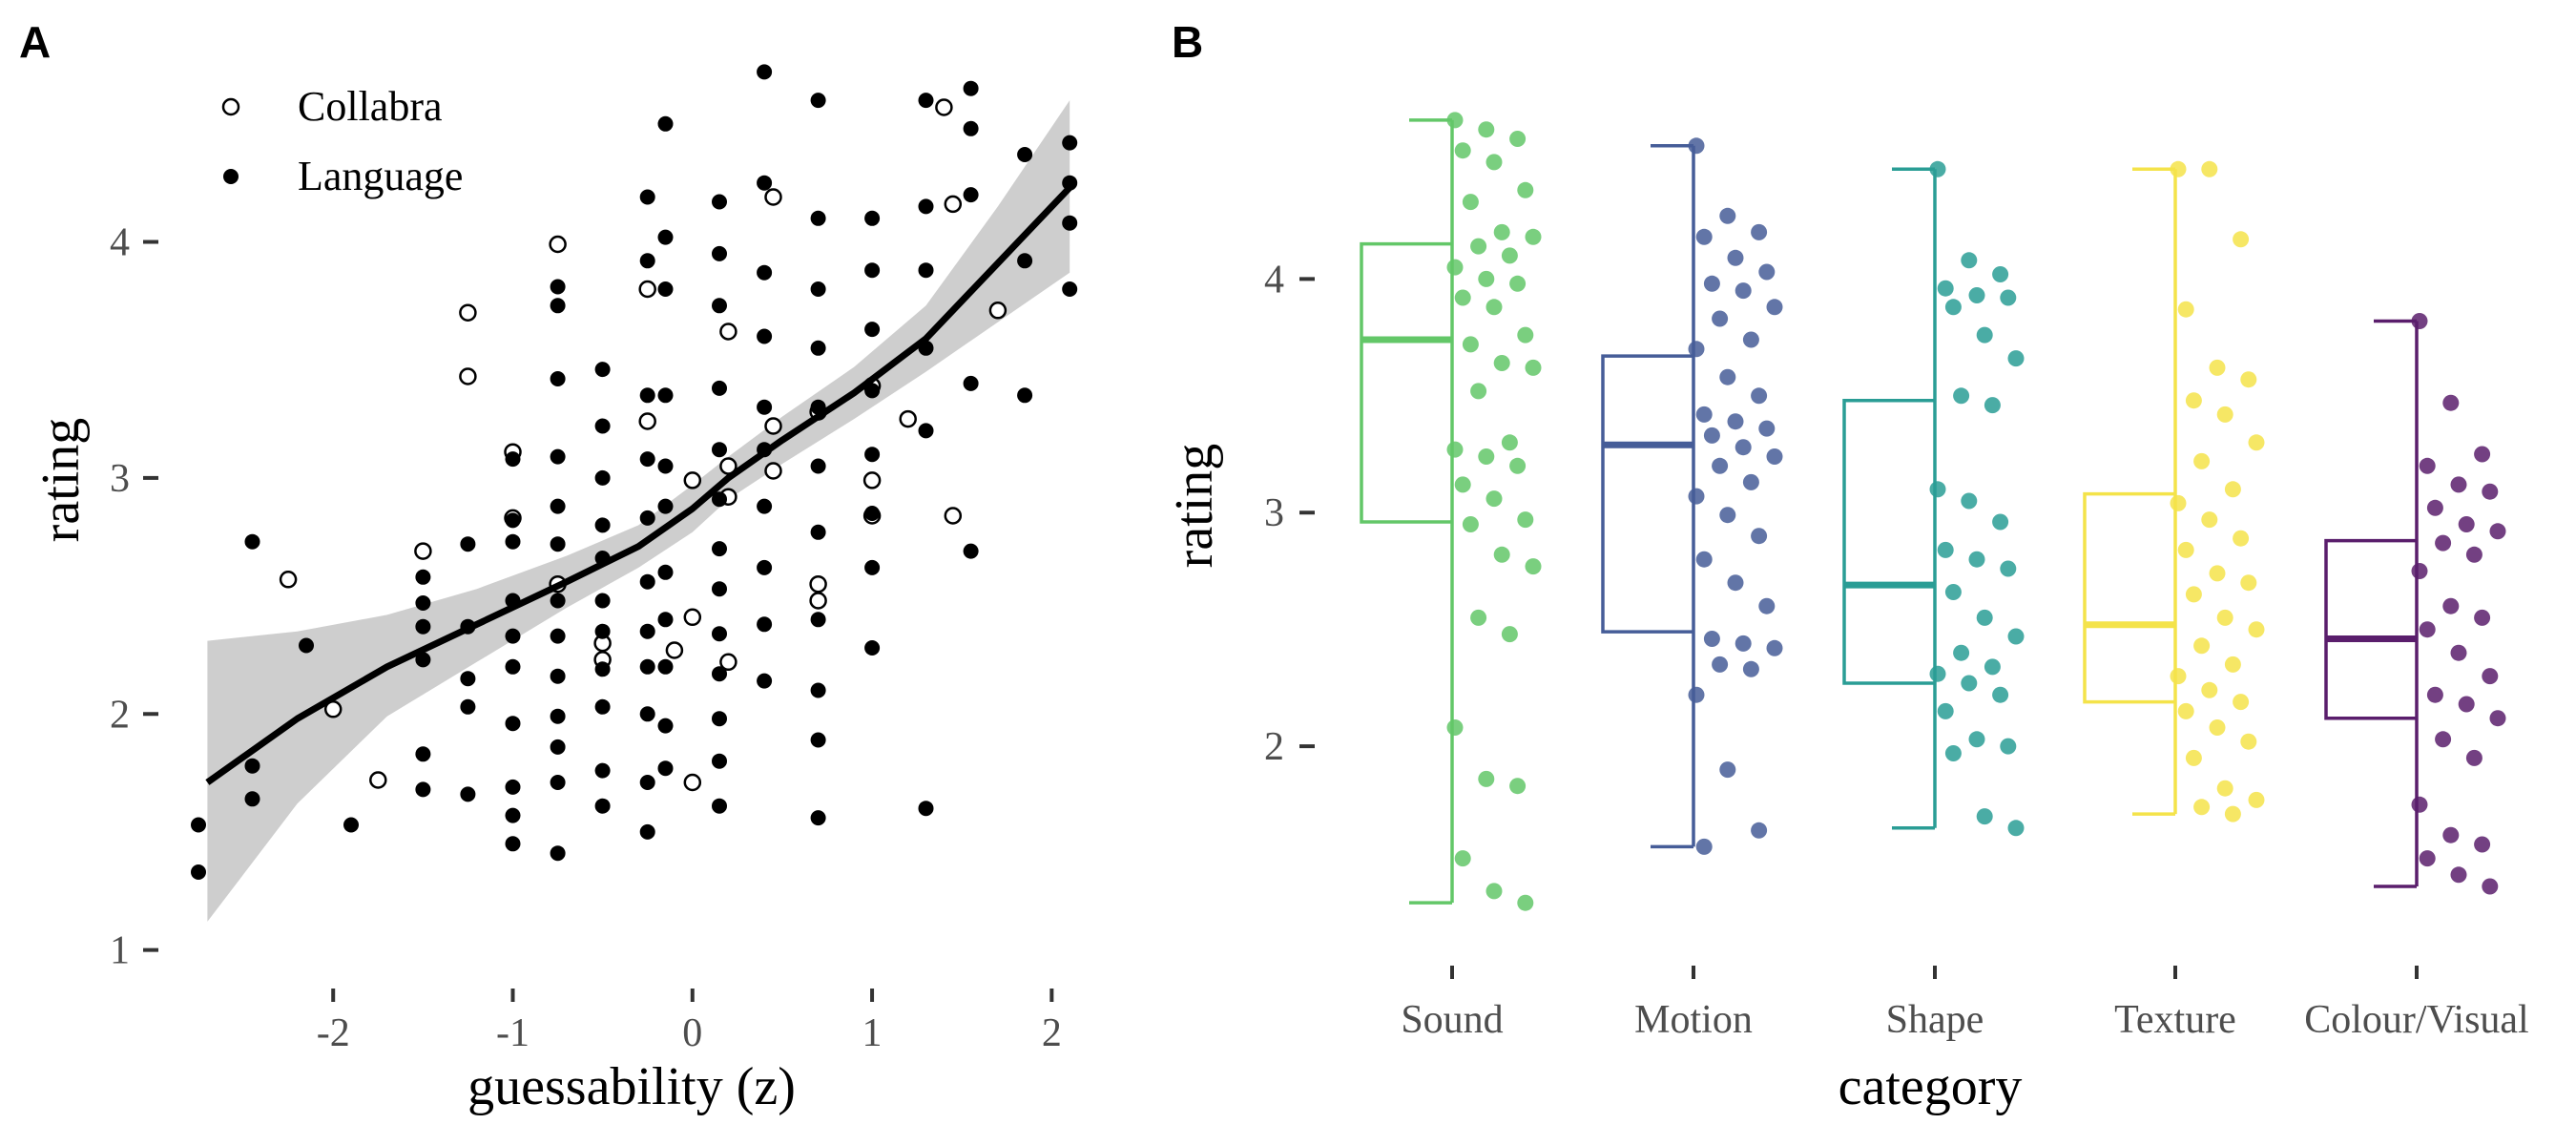 This screenshot has width=2576, height=1145. Describe the element at coordinates (1407, 512) in the screenshot. I see `box-sound` at that location.